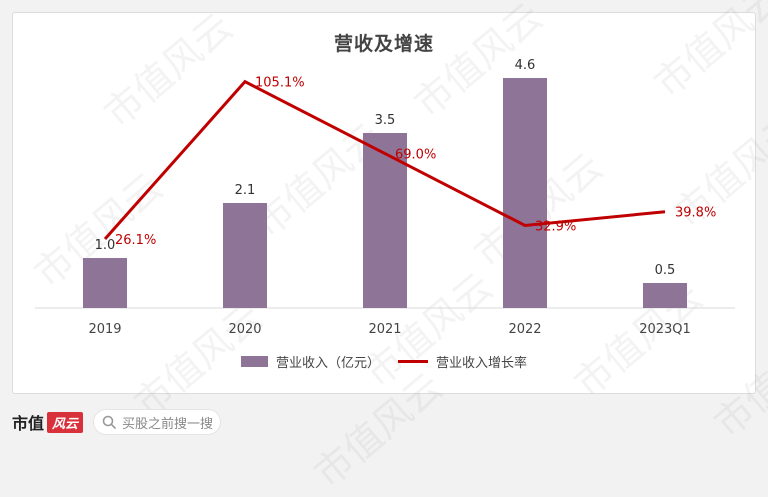 The height and width of the screenshot is (497, 768). What do you see at coordinates (413, 361) in the screenshot?
I see `legend-swatch-growth` at bounding box center [413, 361].